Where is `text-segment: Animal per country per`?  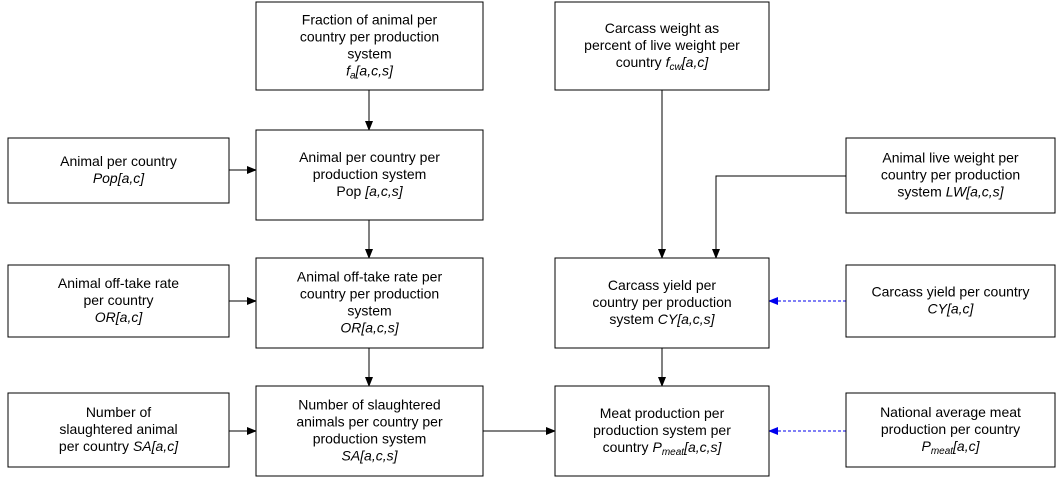
text-segment: Animal per country per is located at coordinates (369, 157).